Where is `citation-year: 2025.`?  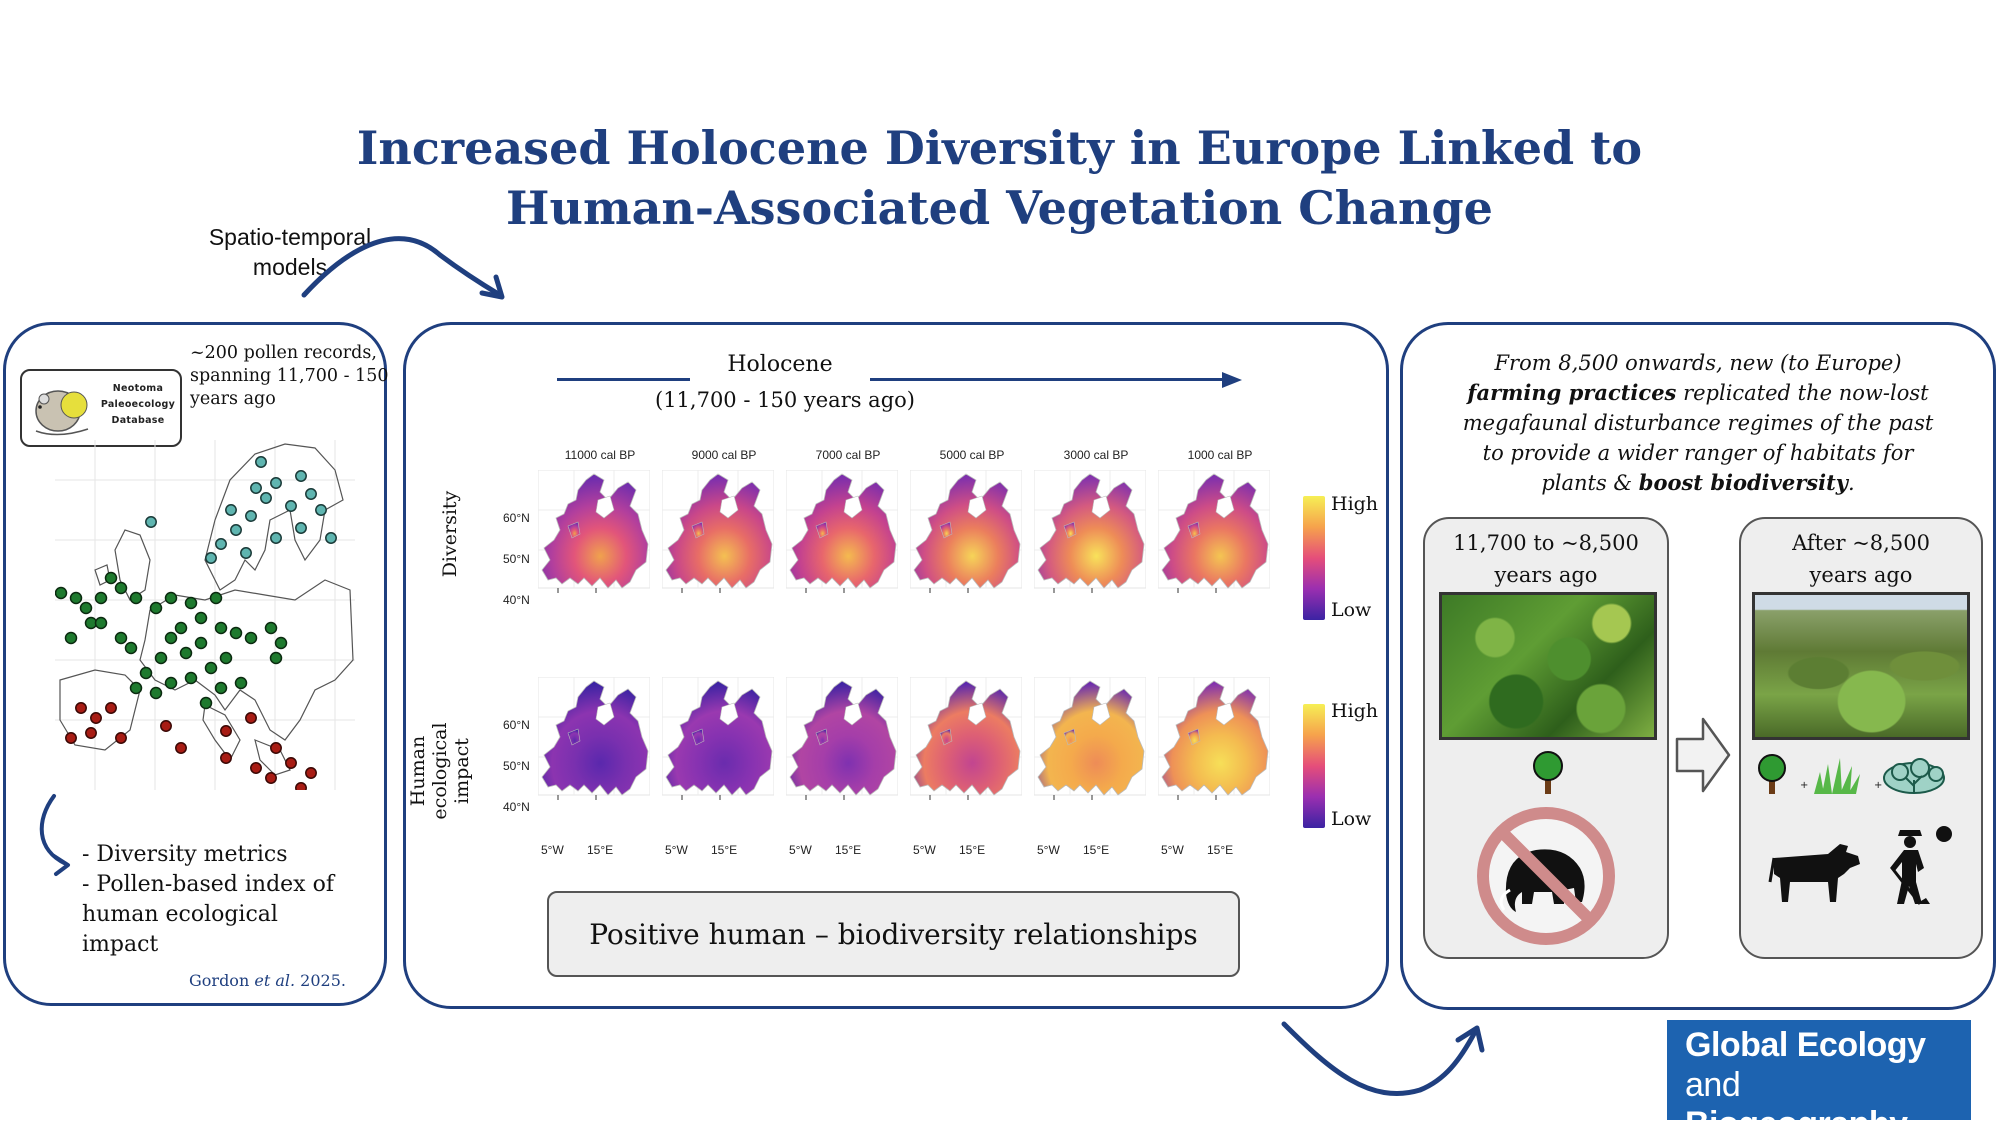
citation-year: 2025. is located at coordinates (323, 980).